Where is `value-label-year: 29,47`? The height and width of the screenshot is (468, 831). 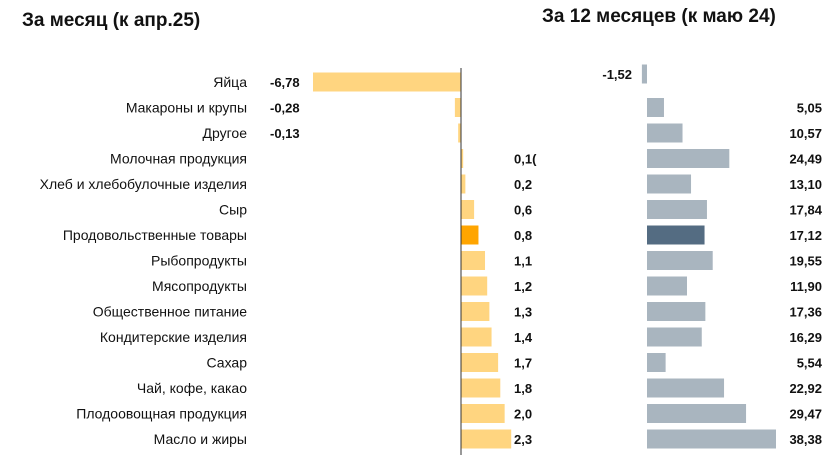
value-label-year: 29,47 is located at coordinates (805, 414).